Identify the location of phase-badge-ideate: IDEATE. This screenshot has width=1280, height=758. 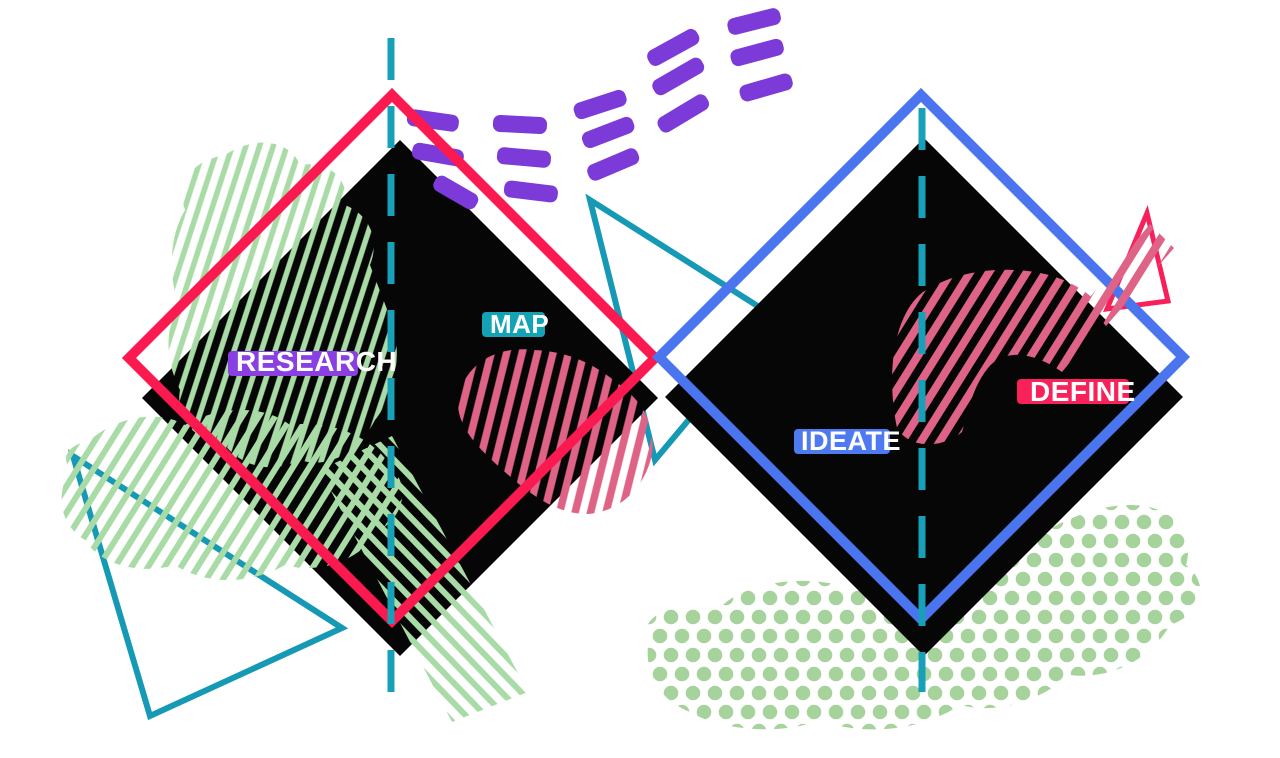
(847, 441).